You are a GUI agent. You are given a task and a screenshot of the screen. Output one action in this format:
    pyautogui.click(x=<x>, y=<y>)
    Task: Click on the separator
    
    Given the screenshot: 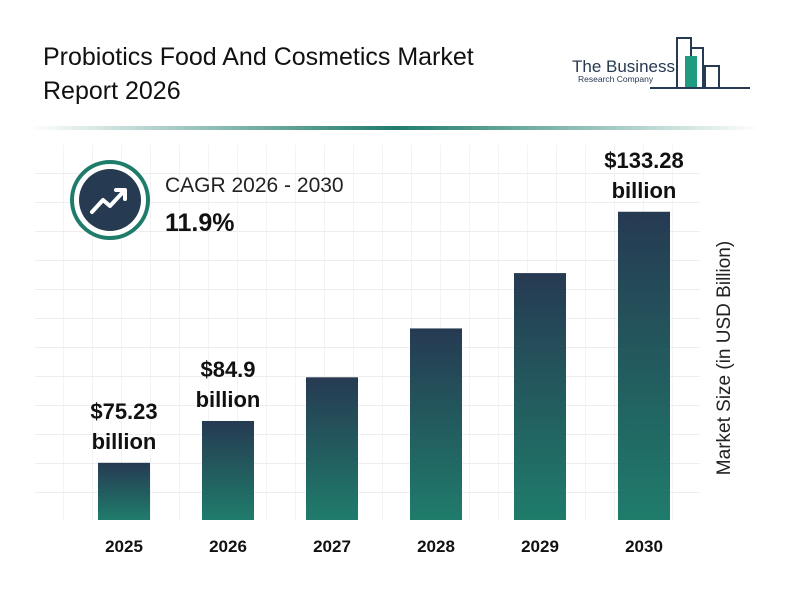 What is the action you would take?
    pyautogui.click(x=395, y=128)
    